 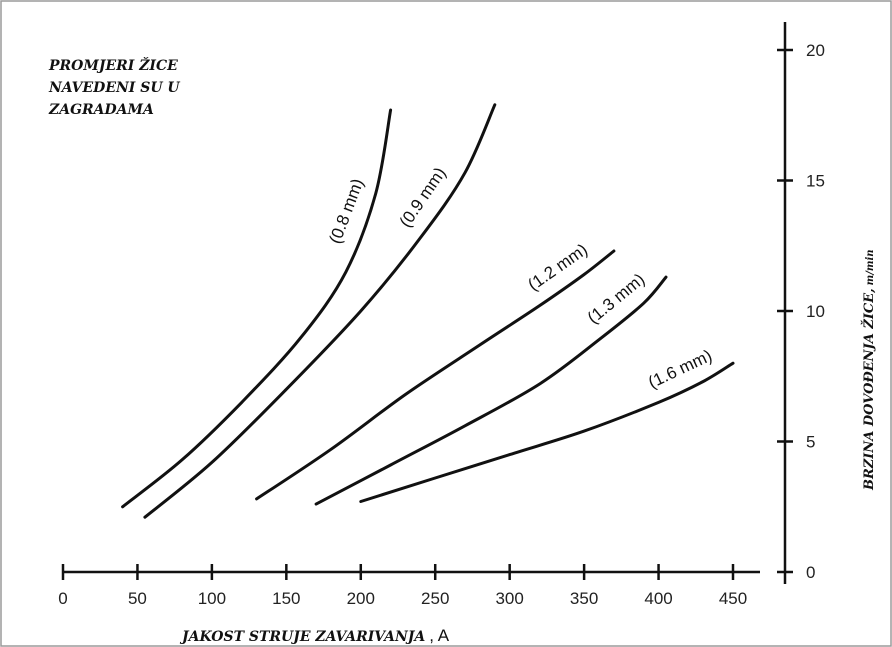 I want to click on y-axis: 0 5 10 15 20, so click(x=801, y=303).